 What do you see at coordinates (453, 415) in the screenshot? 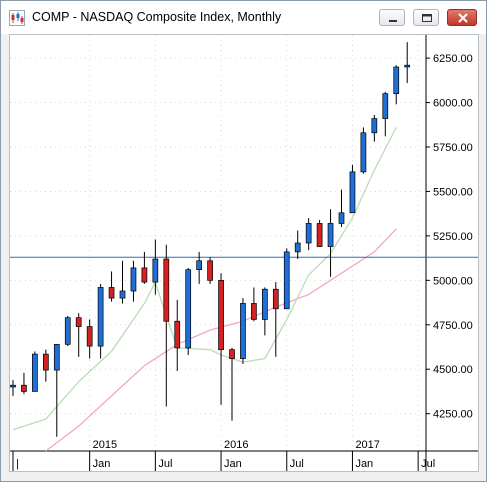
I see `y-tick-label: 4250.00` at bounding box center [453, 415].